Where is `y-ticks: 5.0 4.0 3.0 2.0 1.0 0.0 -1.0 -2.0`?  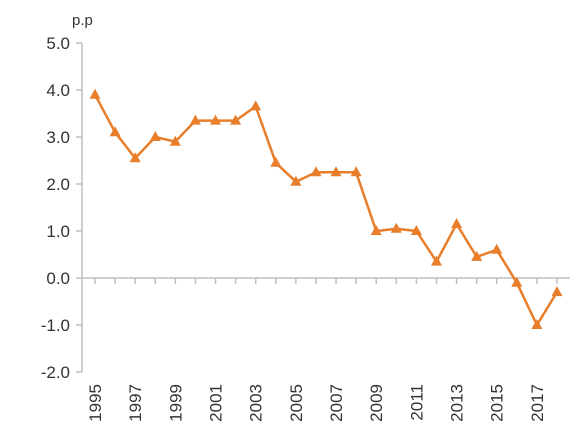 y-ticks: 5.0 4.0 3.0 2.0 1.0 0.0 -1.0 -2.0 is located at coordinates (61, 208).